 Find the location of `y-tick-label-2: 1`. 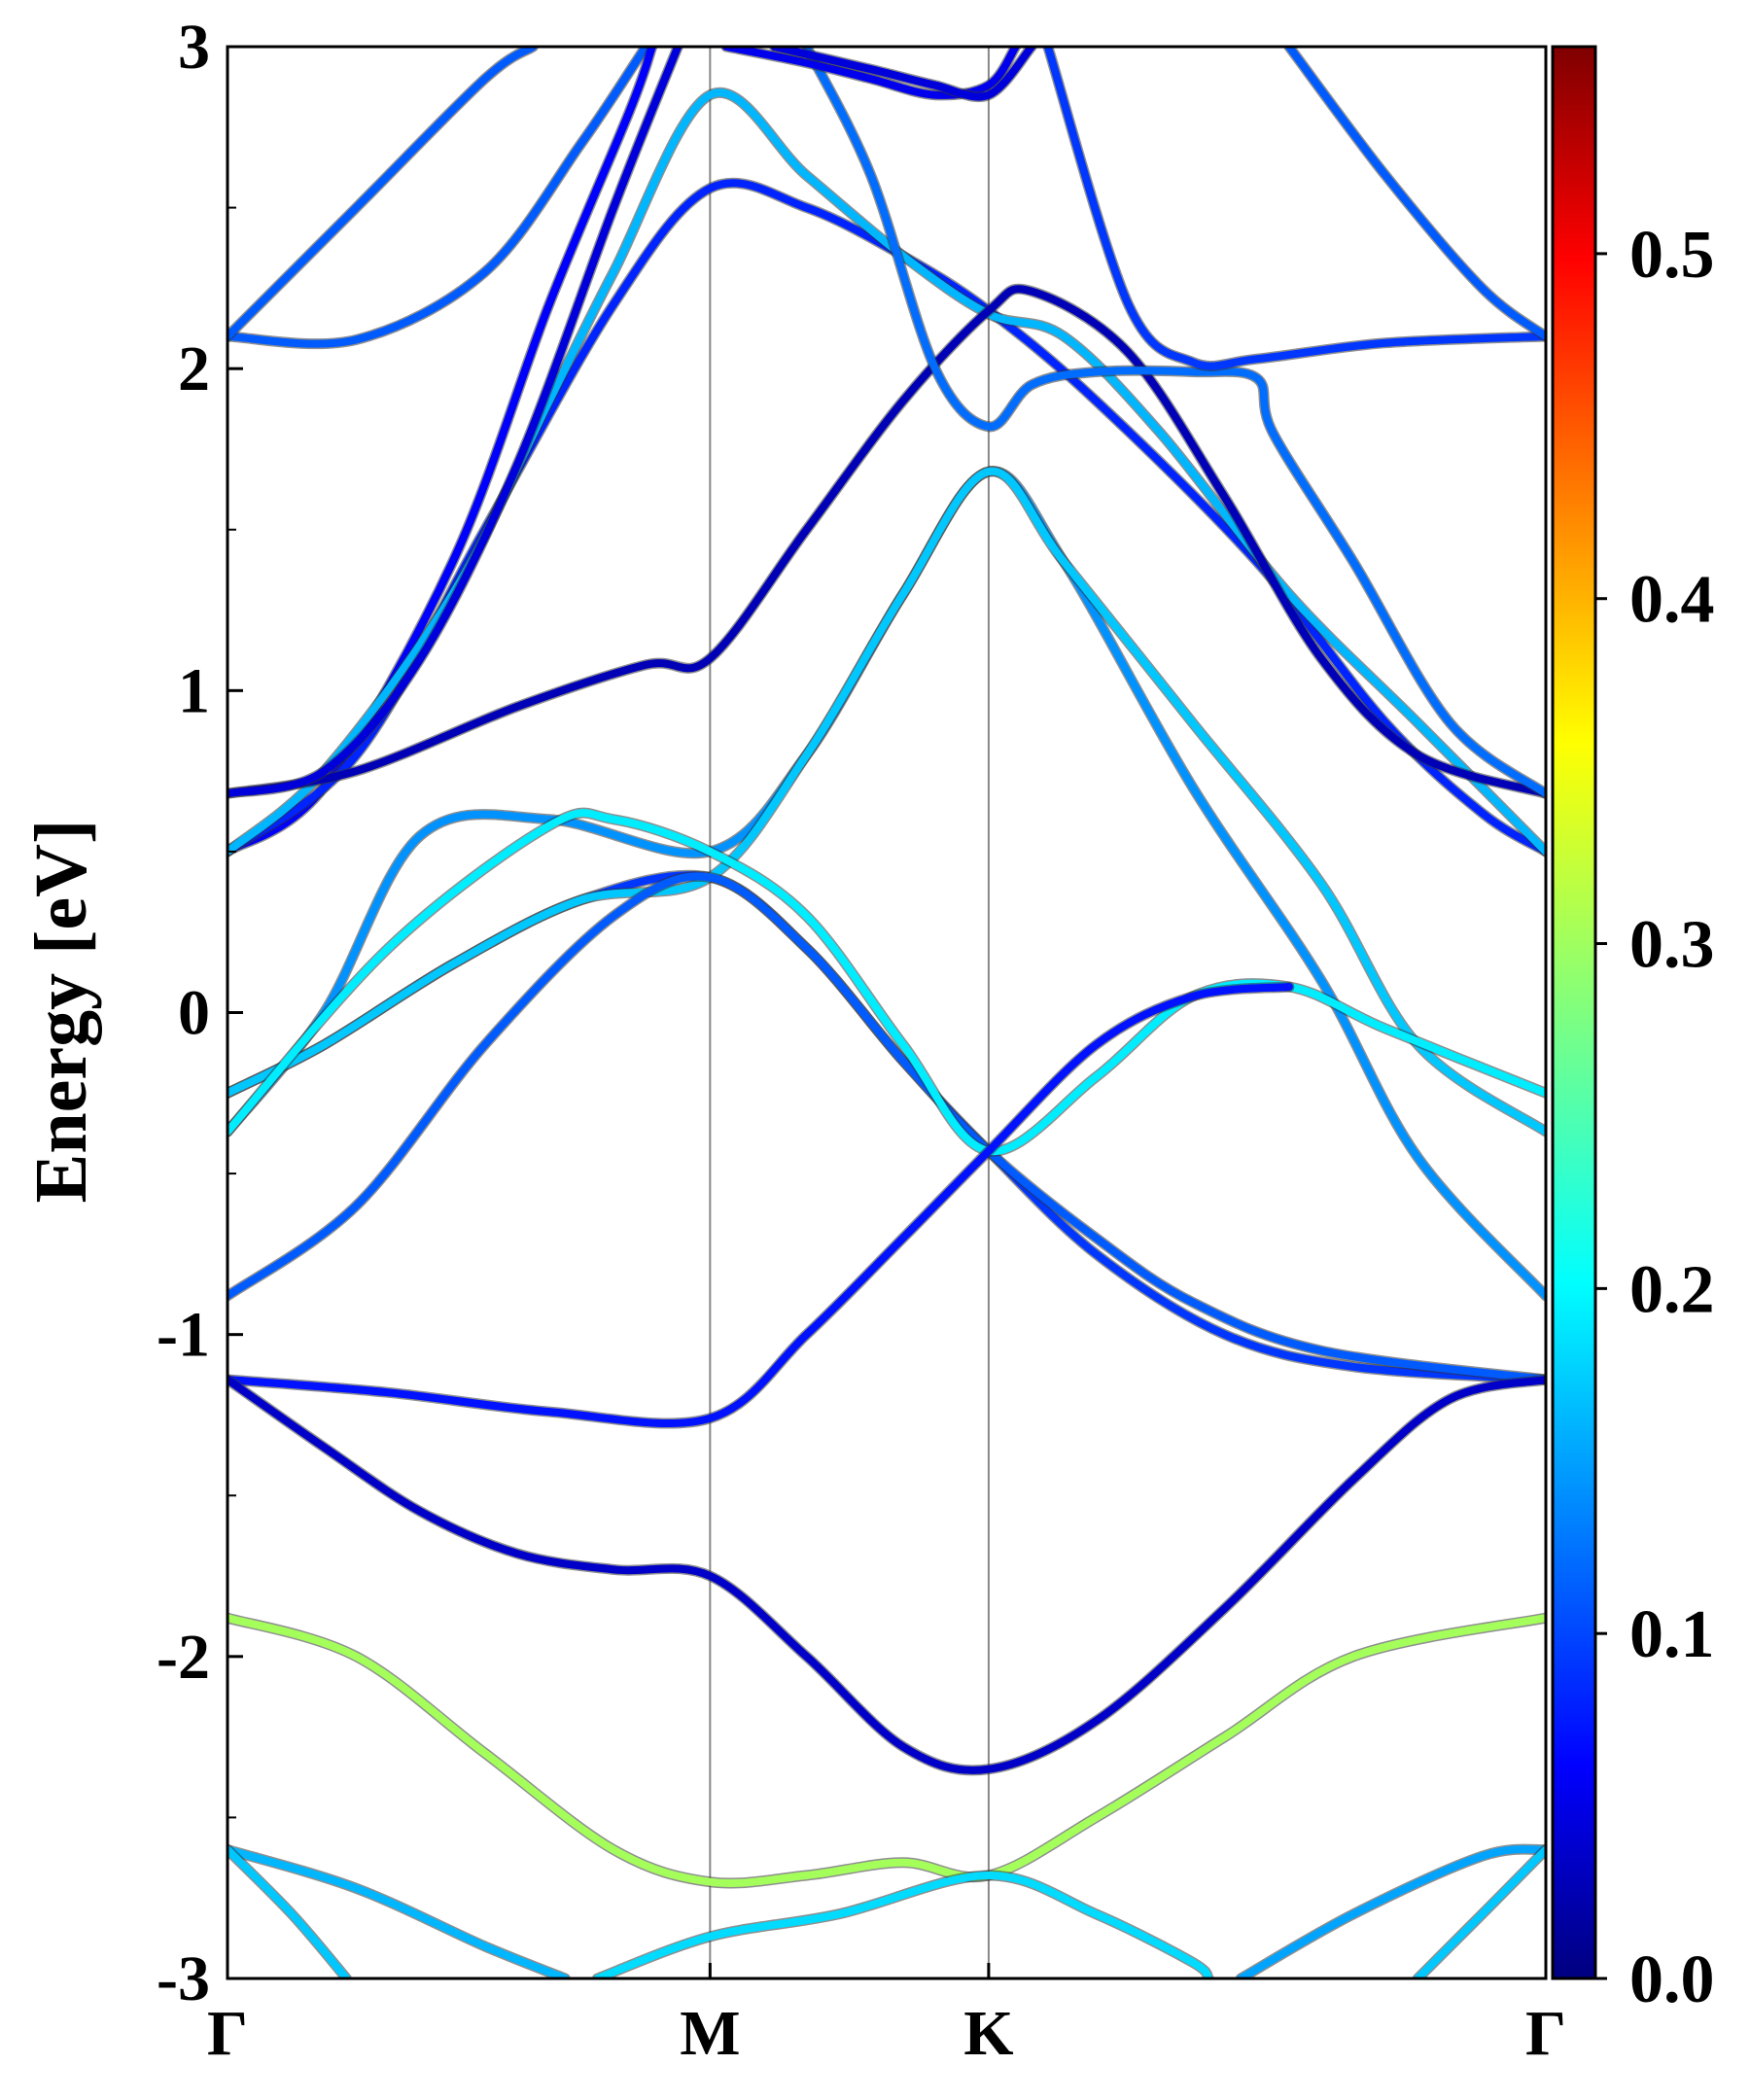

y-tick-label-2: 1 is located at coordinates (194, 690).